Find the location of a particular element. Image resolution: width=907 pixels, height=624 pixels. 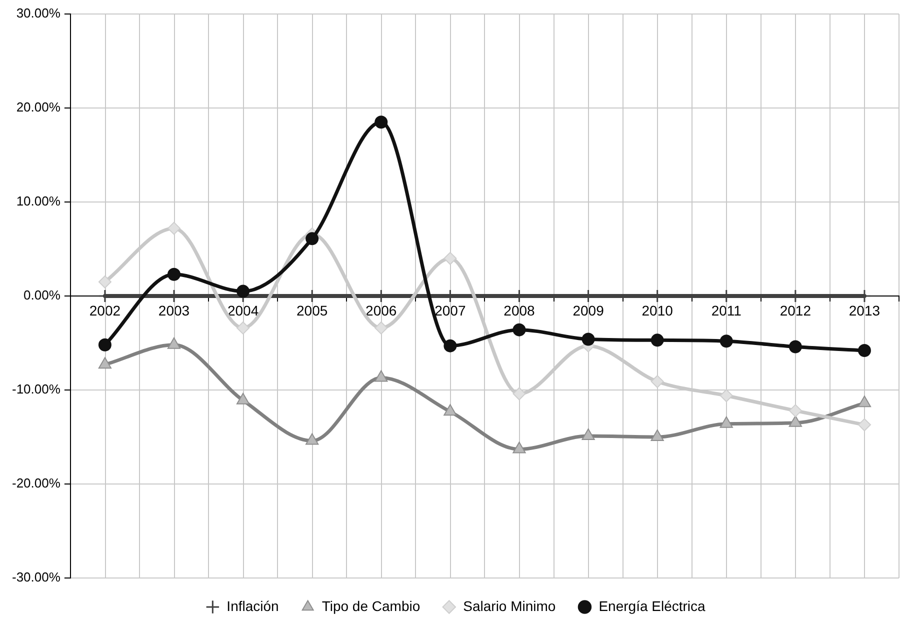

x-tick-label: 2012 is located at coordinates (796, 310).